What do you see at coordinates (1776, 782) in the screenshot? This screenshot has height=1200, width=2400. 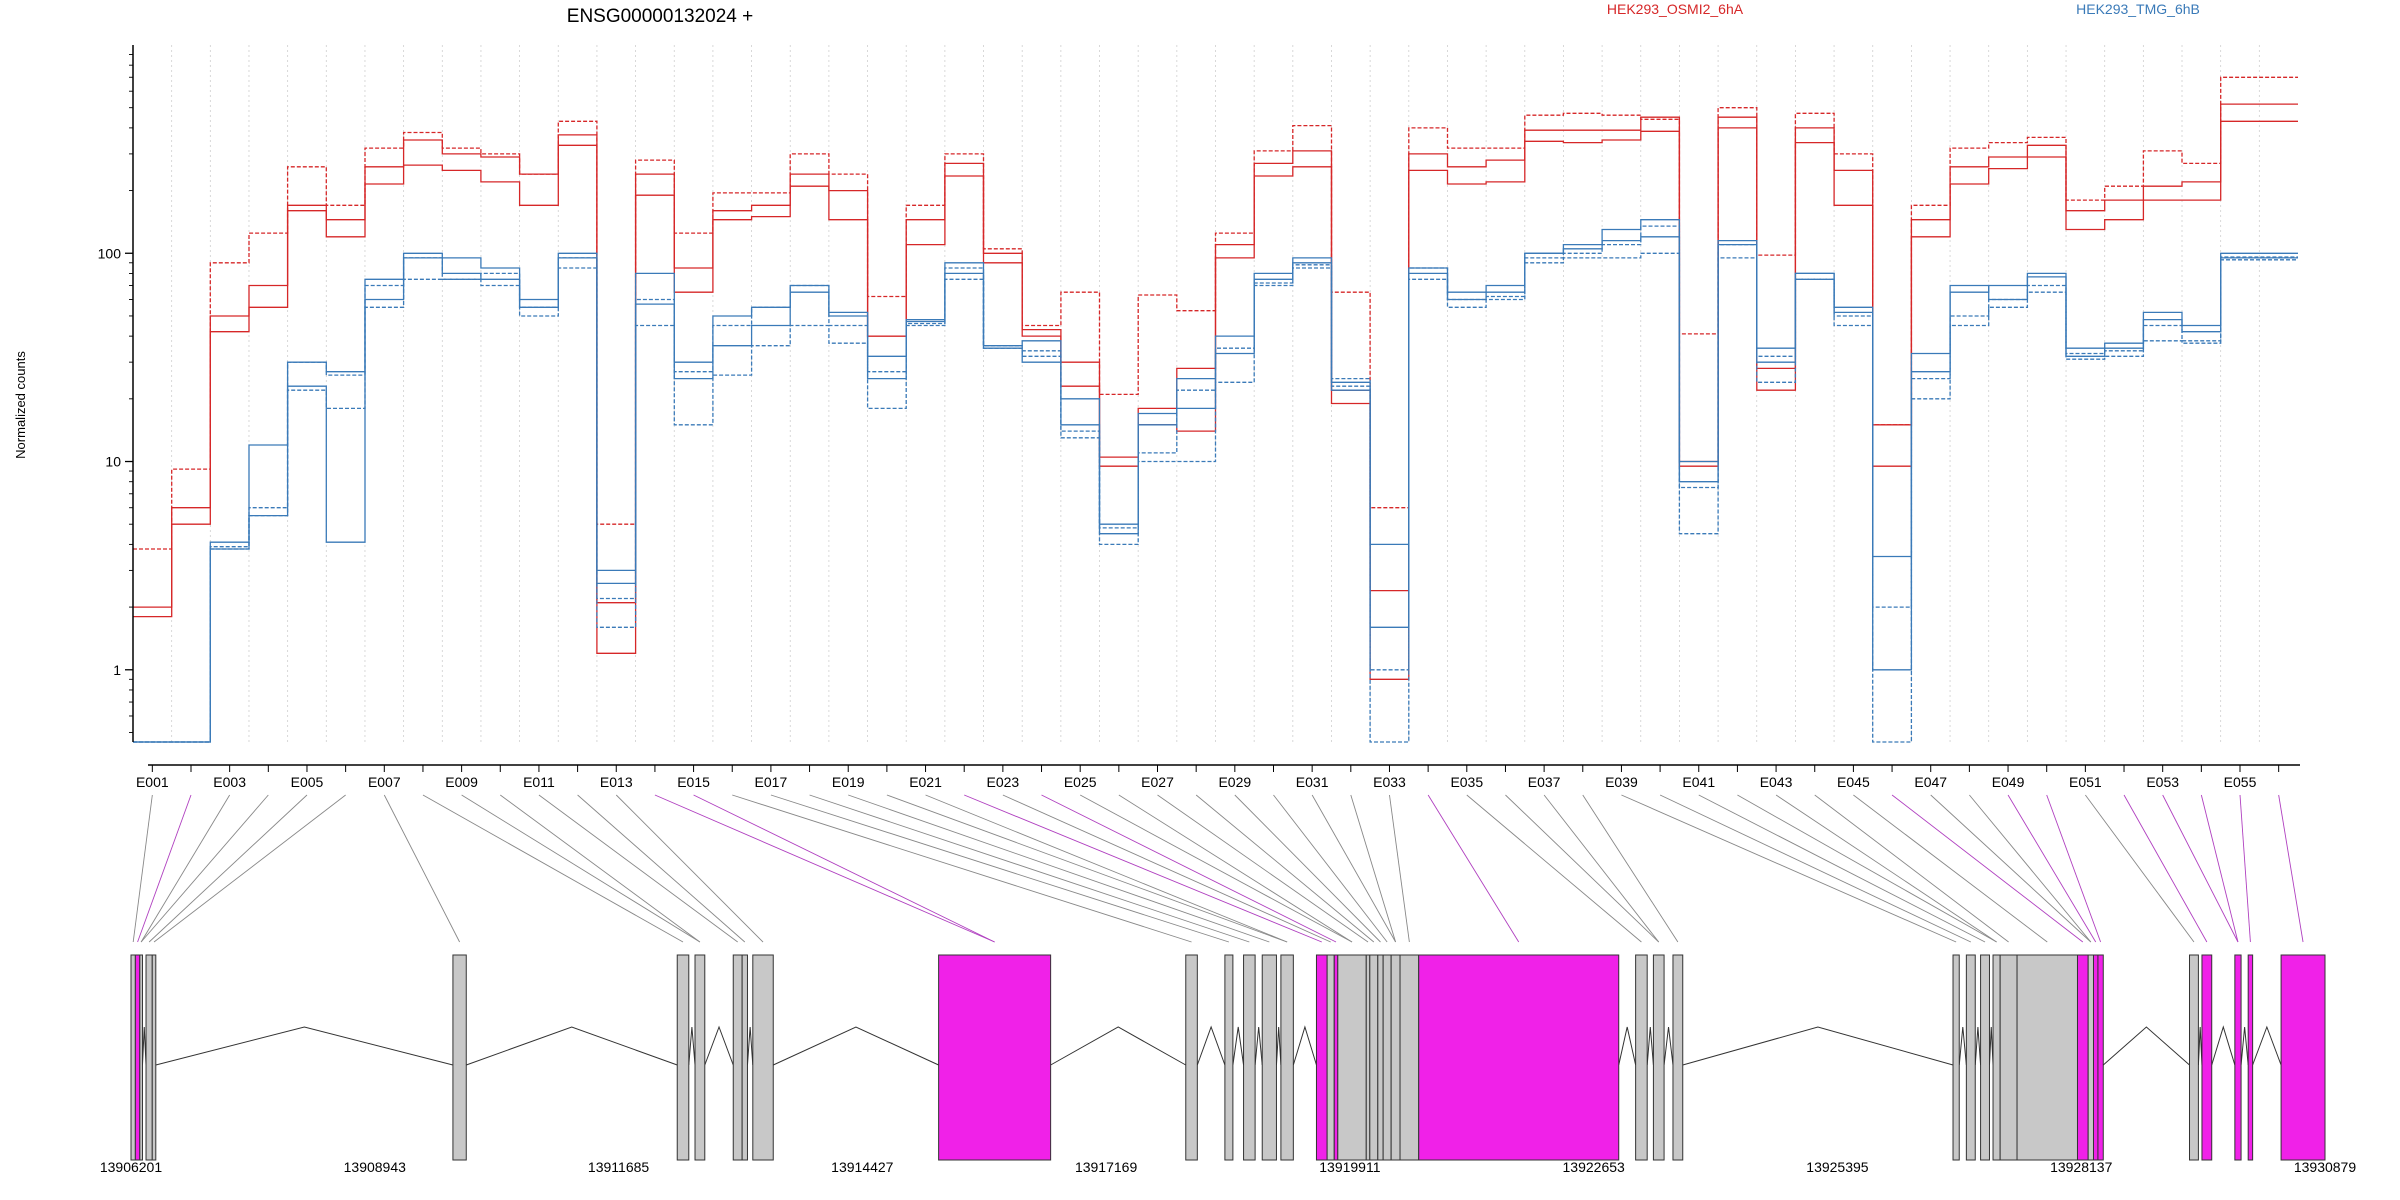 I see `exon-tick-label: E043` at bounding box center [1776, 782].